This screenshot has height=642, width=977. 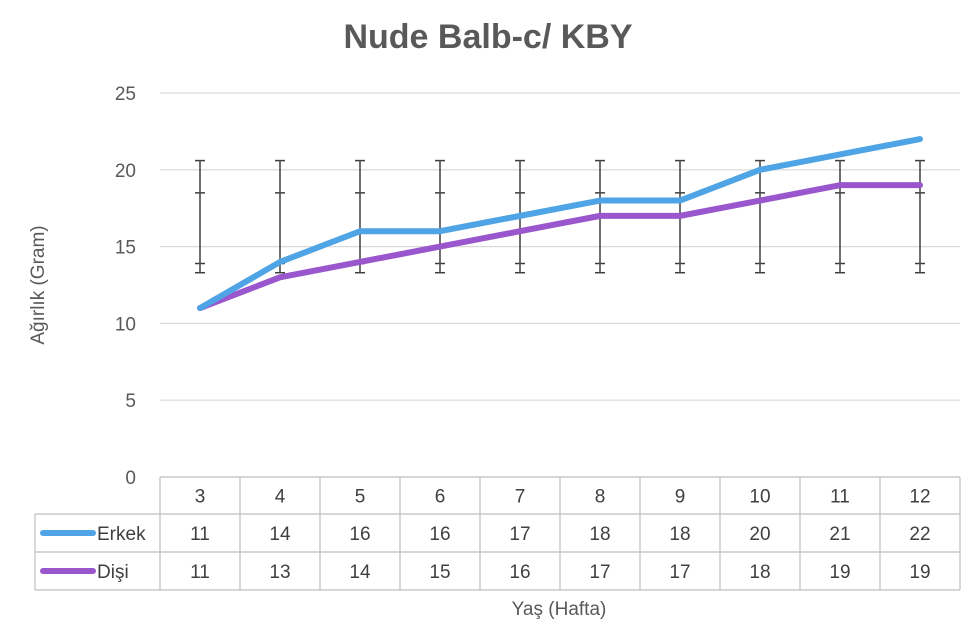 What do you see at coordinates (125, 94) in the screenshot?
I see `y-tick-label: 25` at bounding box center [125, 94].